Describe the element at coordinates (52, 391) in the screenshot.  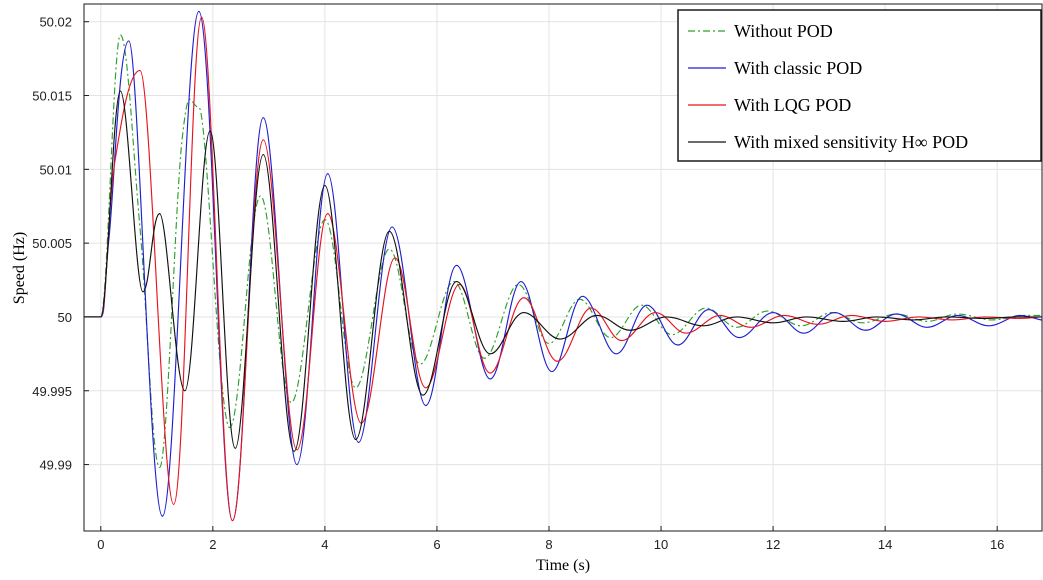
I see `y-tick-label: 49.995` at that location.